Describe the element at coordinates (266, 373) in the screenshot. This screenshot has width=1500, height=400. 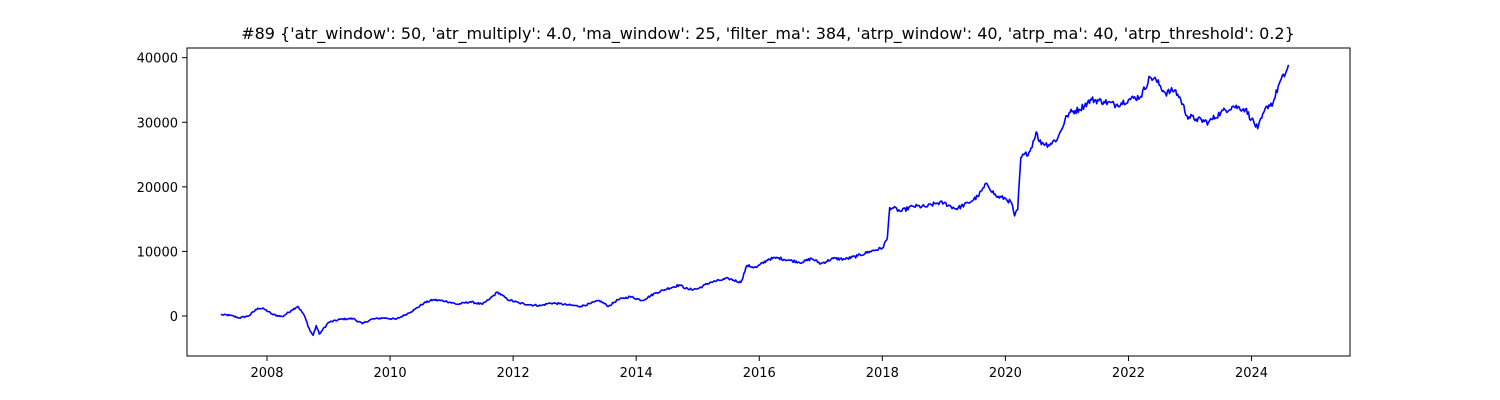
I see `x-tick-label: 2008` at that location.